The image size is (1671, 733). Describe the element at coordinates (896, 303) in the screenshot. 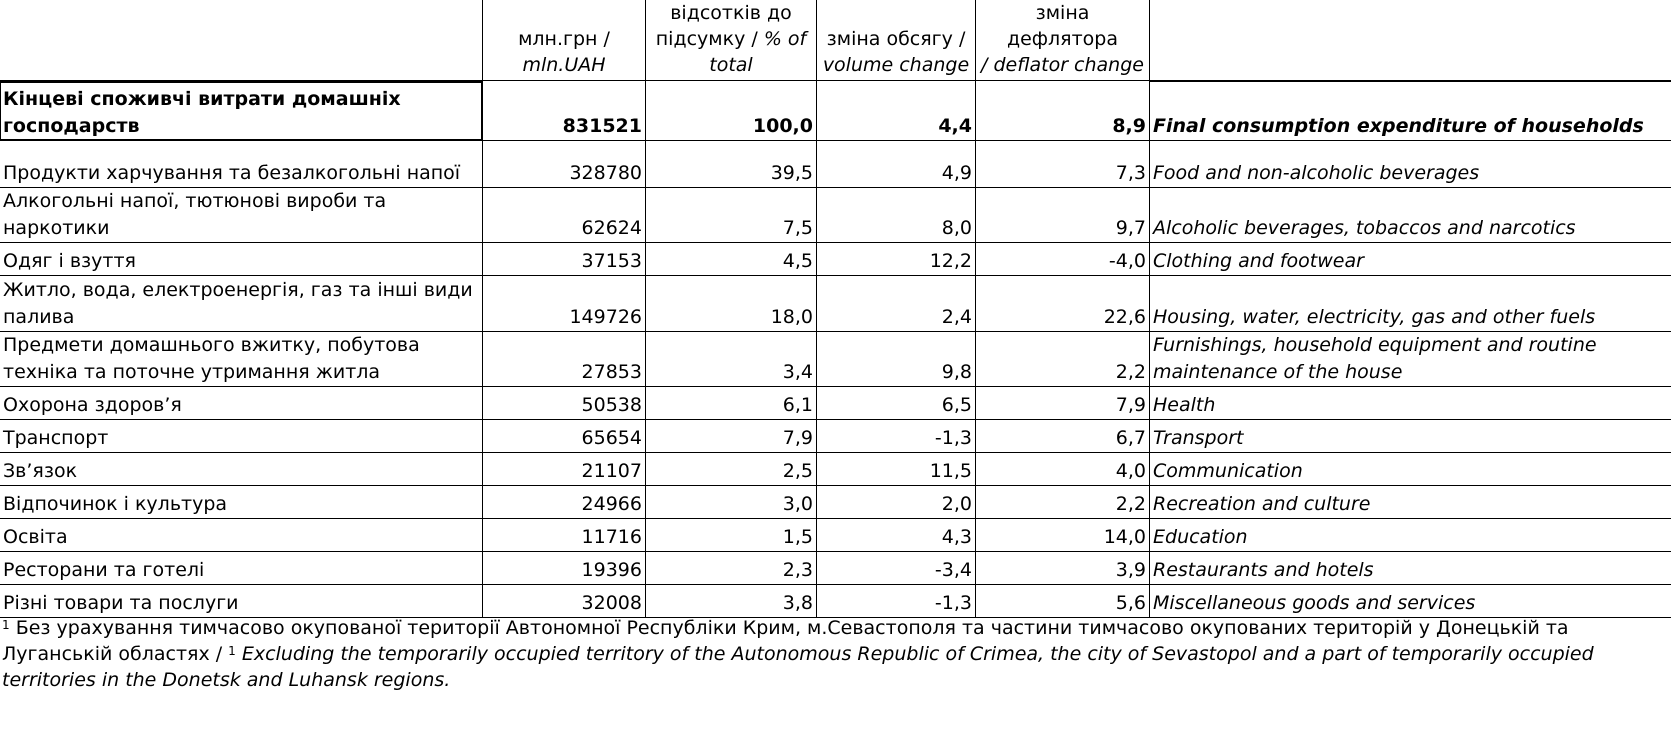

I see `row-volume: 2,4` at that location.